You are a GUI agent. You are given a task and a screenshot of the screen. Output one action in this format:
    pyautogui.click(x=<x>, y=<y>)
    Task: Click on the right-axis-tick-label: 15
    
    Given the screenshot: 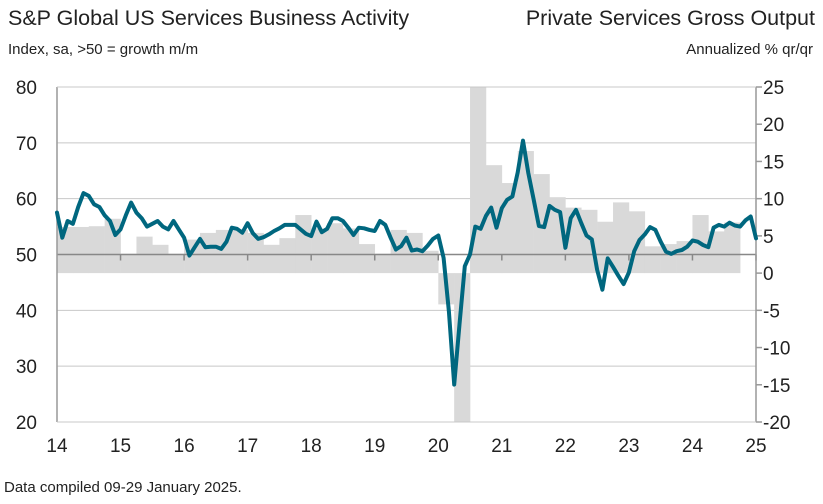 What is the action you would take?
    pyautogui.click(x=773, y=162)
    